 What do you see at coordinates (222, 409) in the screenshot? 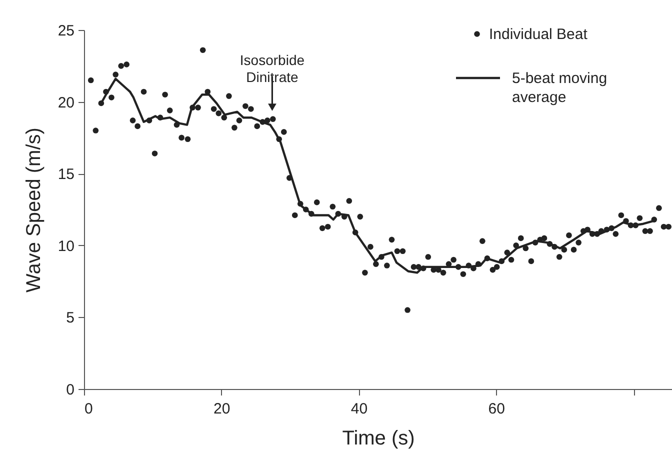
I see `x-tick-label: 20` at bounding box center [222, 409].